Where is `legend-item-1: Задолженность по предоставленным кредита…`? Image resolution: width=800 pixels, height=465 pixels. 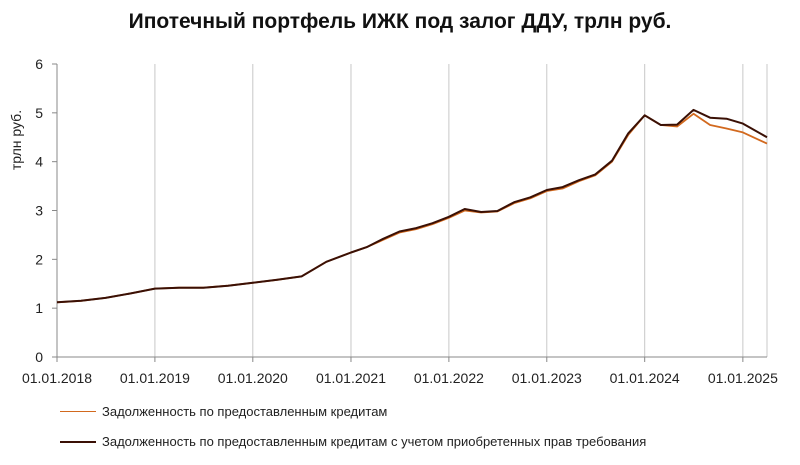 legend-item-1: Задолженность по предоставленным кредита… is located at coordinates (353, 441).